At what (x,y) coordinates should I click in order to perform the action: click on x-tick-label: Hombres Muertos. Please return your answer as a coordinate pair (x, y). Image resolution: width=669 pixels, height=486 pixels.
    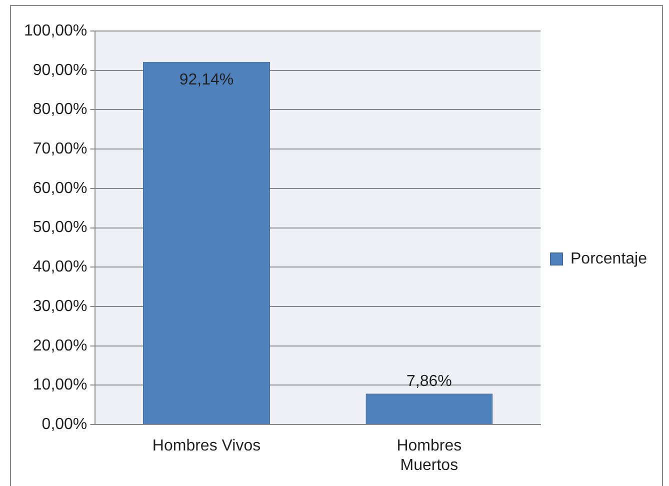
    Looking at the image, I should click on (429, 456).